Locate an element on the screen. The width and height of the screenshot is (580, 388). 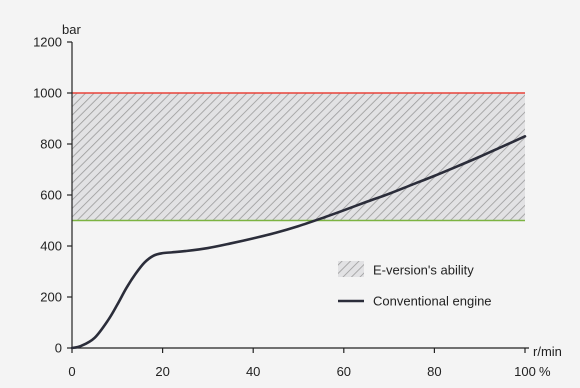
x-tick-label: 80 is located at coordinates (434, 371).